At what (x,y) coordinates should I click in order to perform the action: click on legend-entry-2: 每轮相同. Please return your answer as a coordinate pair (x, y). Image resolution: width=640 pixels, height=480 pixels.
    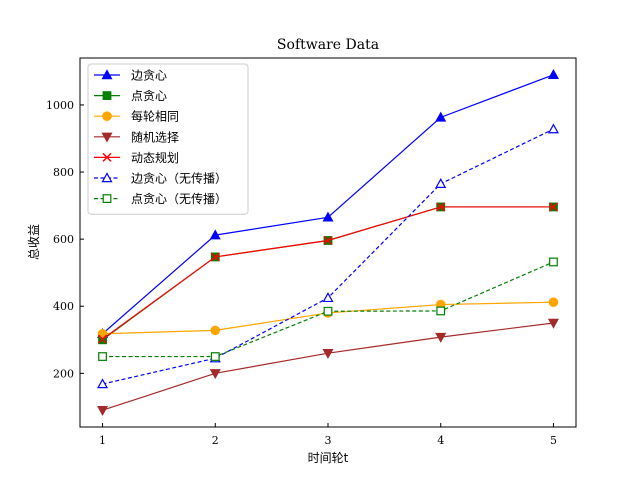
    Looking at the image, I should click on (136, 116).